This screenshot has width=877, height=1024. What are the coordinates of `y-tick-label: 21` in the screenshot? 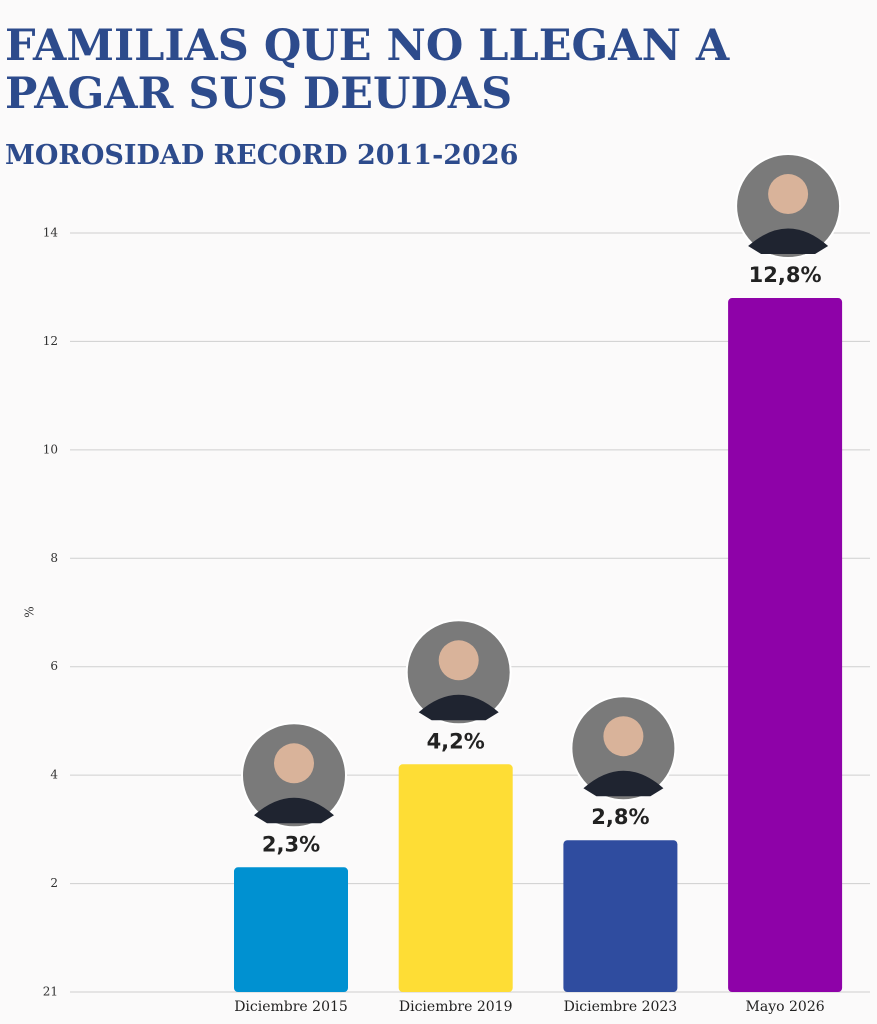 It's located at (50, 992).